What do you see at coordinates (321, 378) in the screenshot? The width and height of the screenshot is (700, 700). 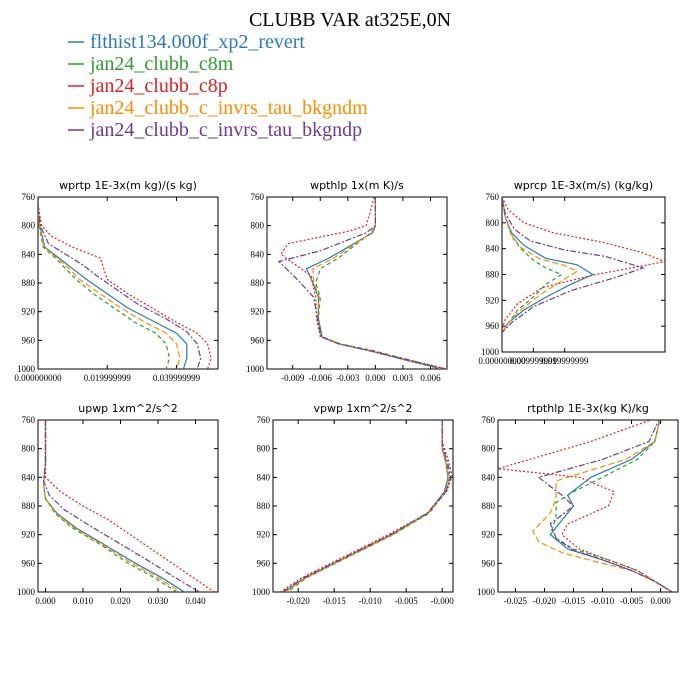 I see `x-tick-label: -0.006` at bounding box center [321, 378].